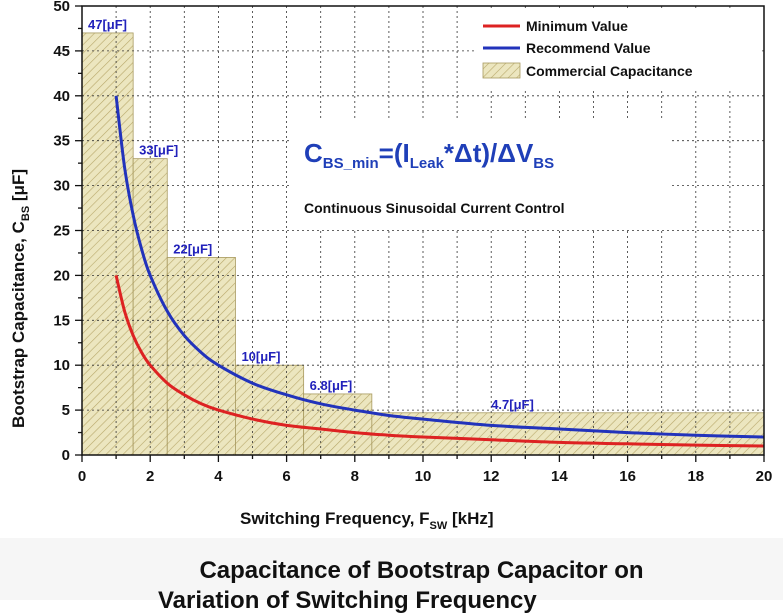  I want to click on formula: CBS_min=(ILeak*Δt)/ΔVBS, so click(429, 155).